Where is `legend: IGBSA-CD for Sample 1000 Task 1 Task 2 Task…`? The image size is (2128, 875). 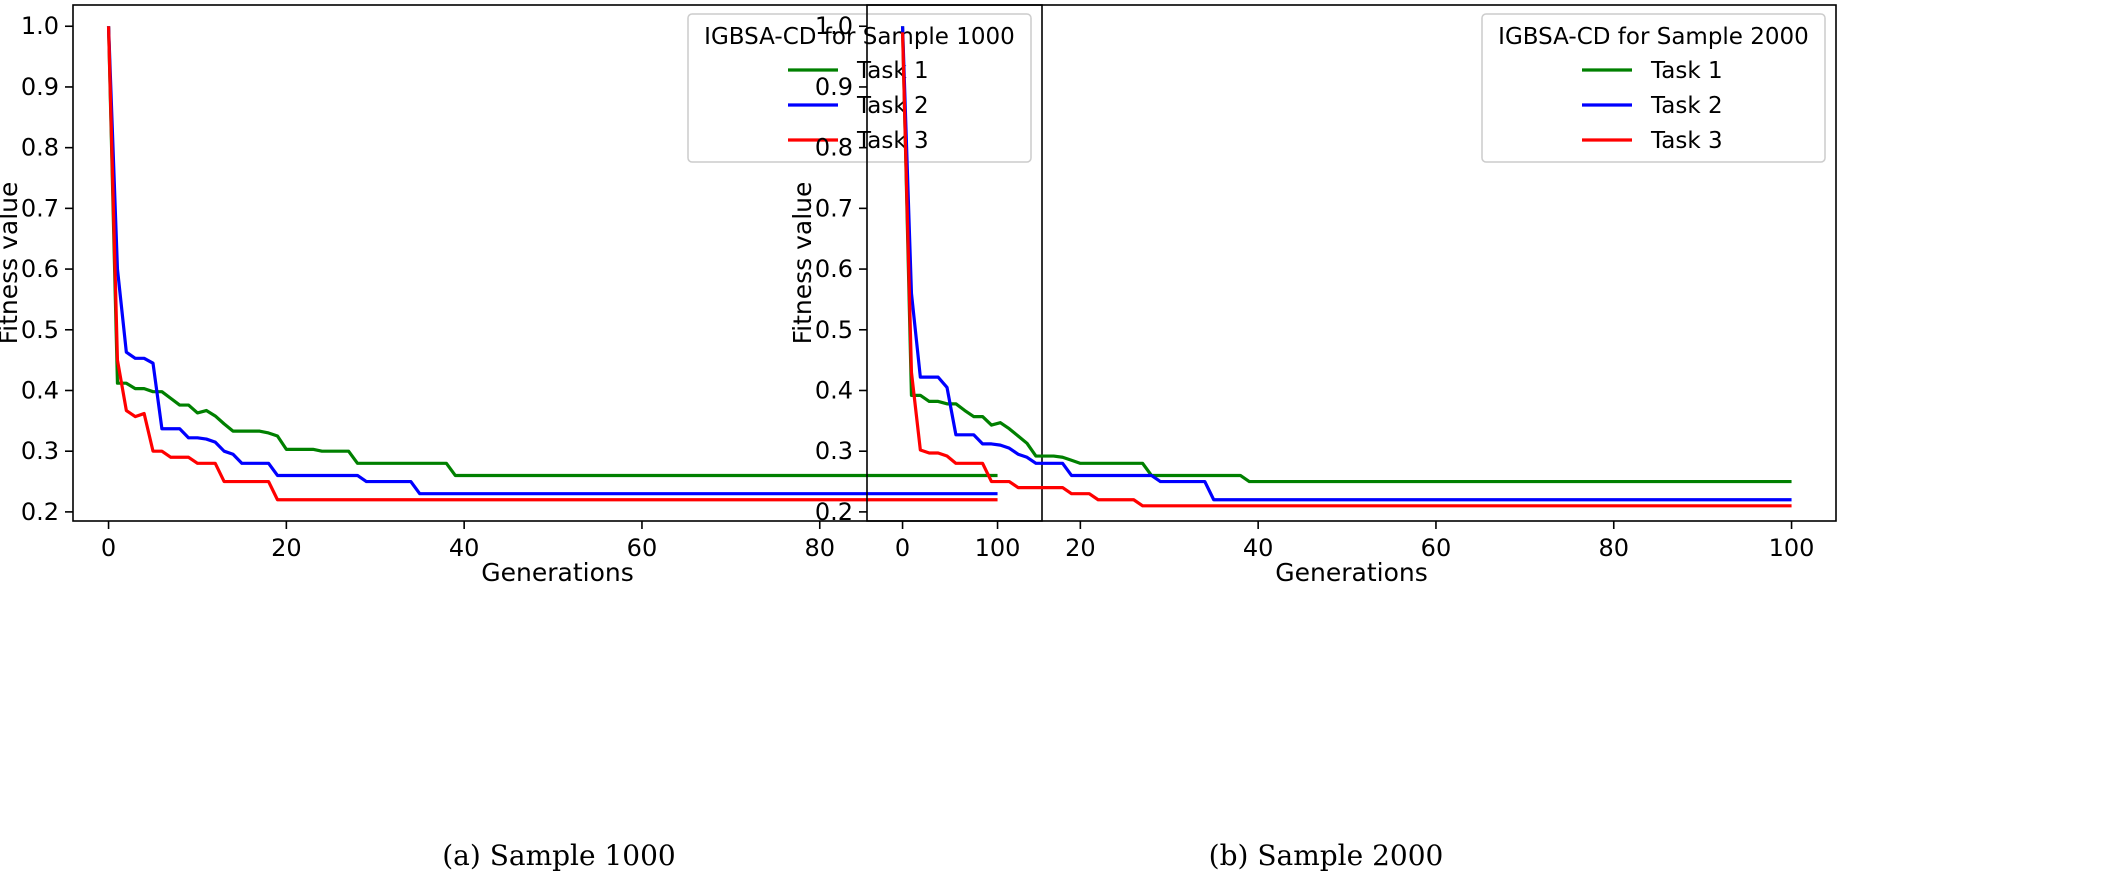
legend: IGBSA-CD for Sample 1000 Task 1 Task 2 Task… is located at coordinates (859, 88).